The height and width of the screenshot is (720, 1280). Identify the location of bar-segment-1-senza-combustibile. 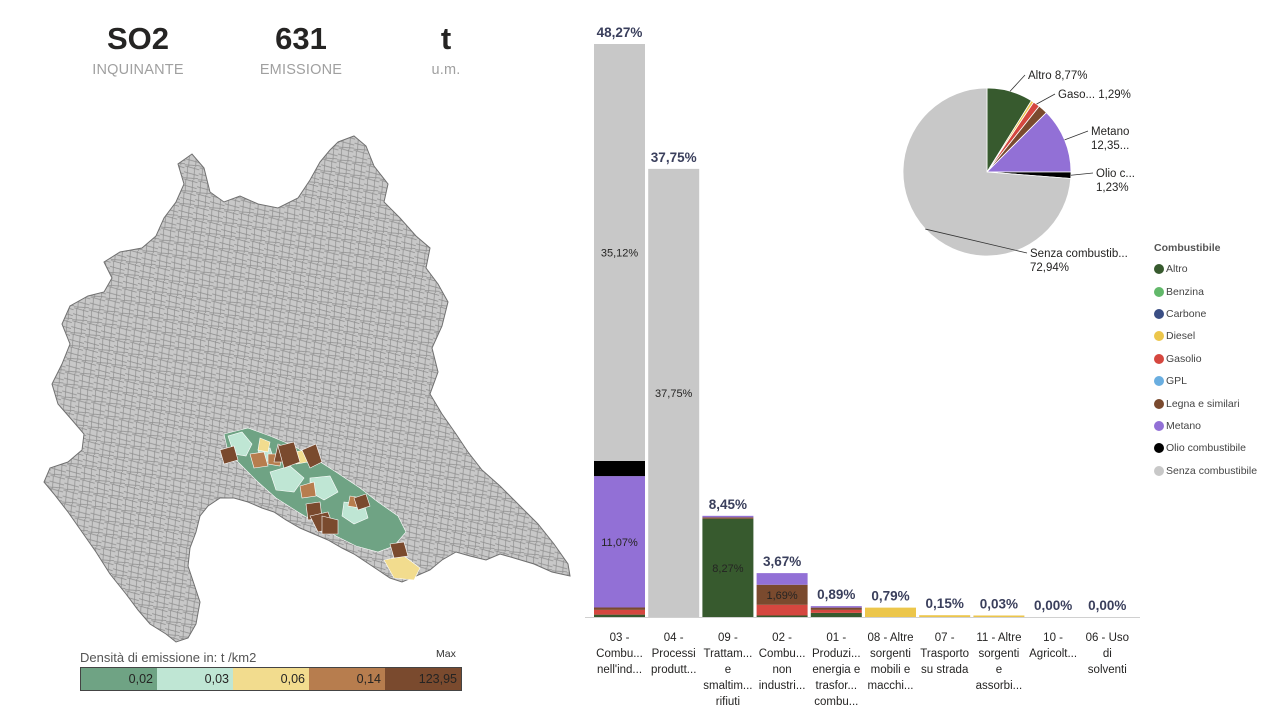
(674, 392).